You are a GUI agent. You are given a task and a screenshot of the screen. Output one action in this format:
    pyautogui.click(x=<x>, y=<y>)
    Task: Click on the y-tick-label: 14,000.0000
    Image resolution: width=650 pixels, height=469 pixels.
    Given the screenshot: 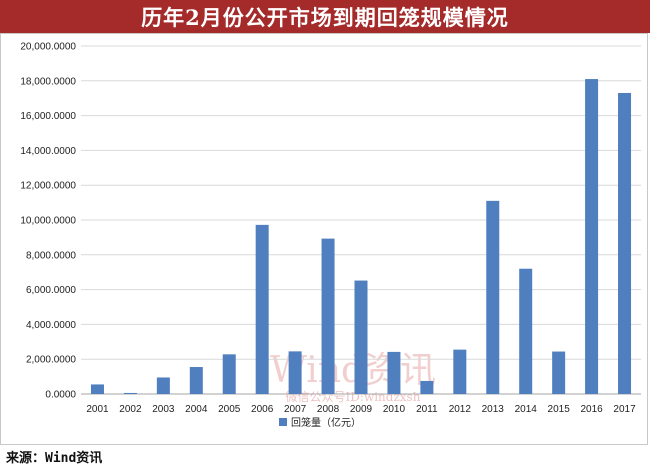 What is the action you would take?
    pyautogui.click(x=48, y=151)
    